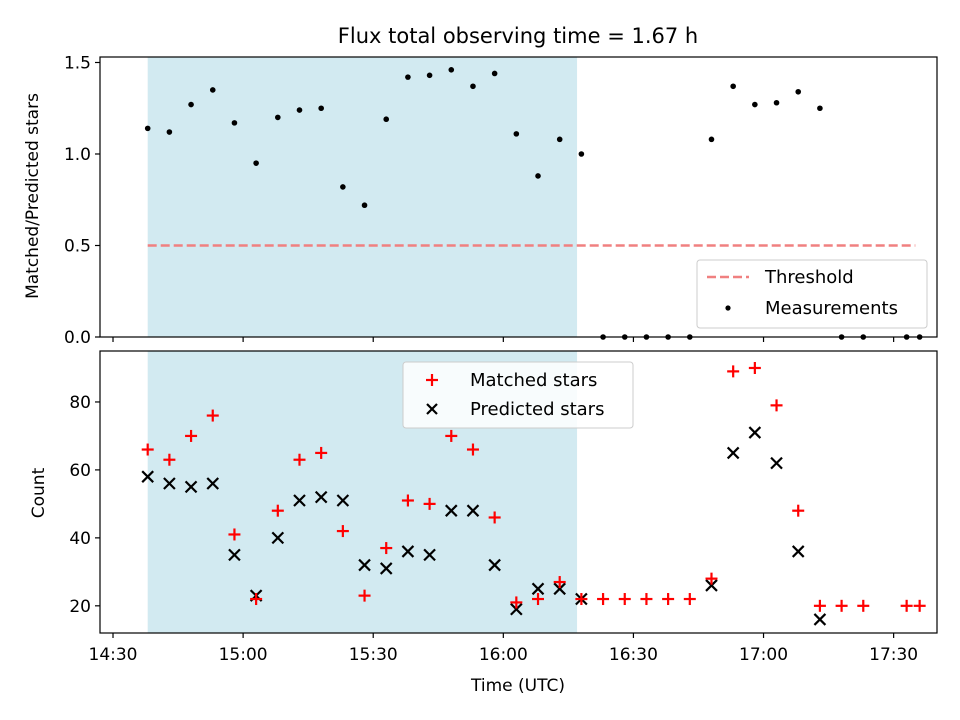 The image size is (960, 720). I want to click on top-legend: Threshold Measurements, so click(812, 294).